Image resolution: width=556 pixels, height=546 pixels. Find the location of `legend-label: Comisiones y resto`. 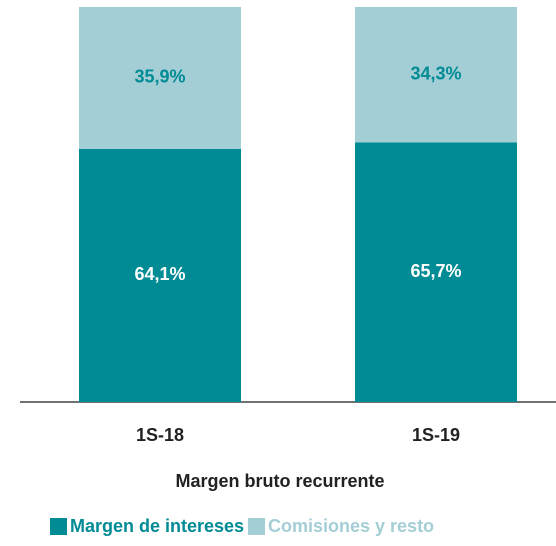

legend-label: Comisiones y resto is located at coordinates (351, 526).